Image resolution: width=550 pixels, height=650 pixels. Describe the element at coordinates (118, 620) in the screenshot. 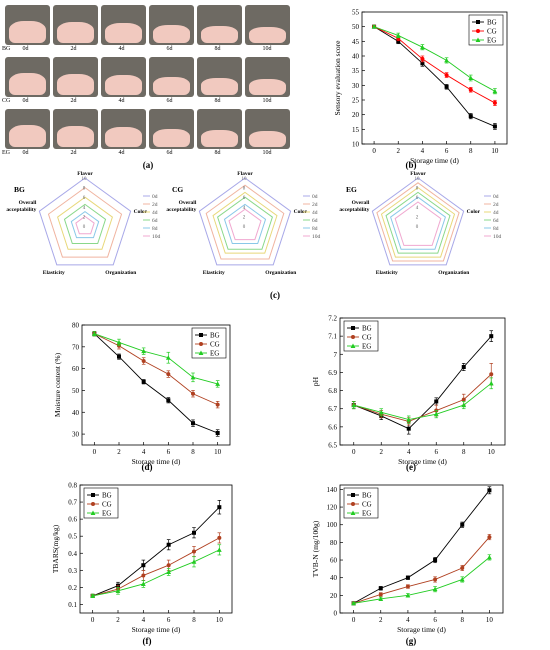

I see `x-tick-label: 2` at that location.